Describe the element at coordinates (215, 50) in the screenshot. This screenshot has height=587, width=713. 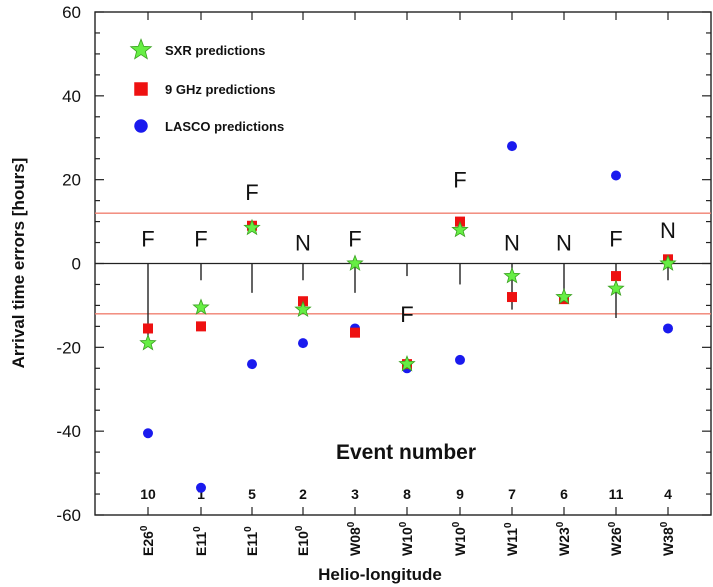
I see `legend-label: SXR predictions` at that location.